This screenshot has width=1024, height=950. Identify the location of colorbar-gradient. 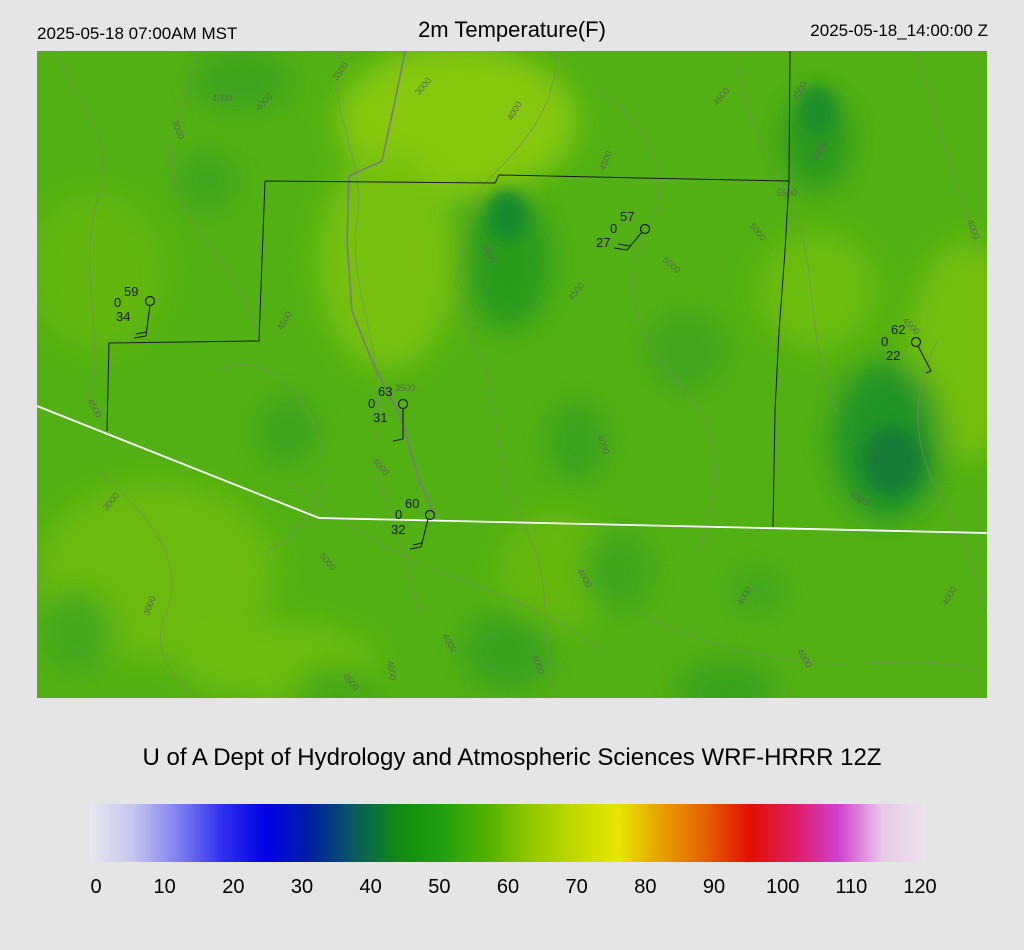
(508, 833).